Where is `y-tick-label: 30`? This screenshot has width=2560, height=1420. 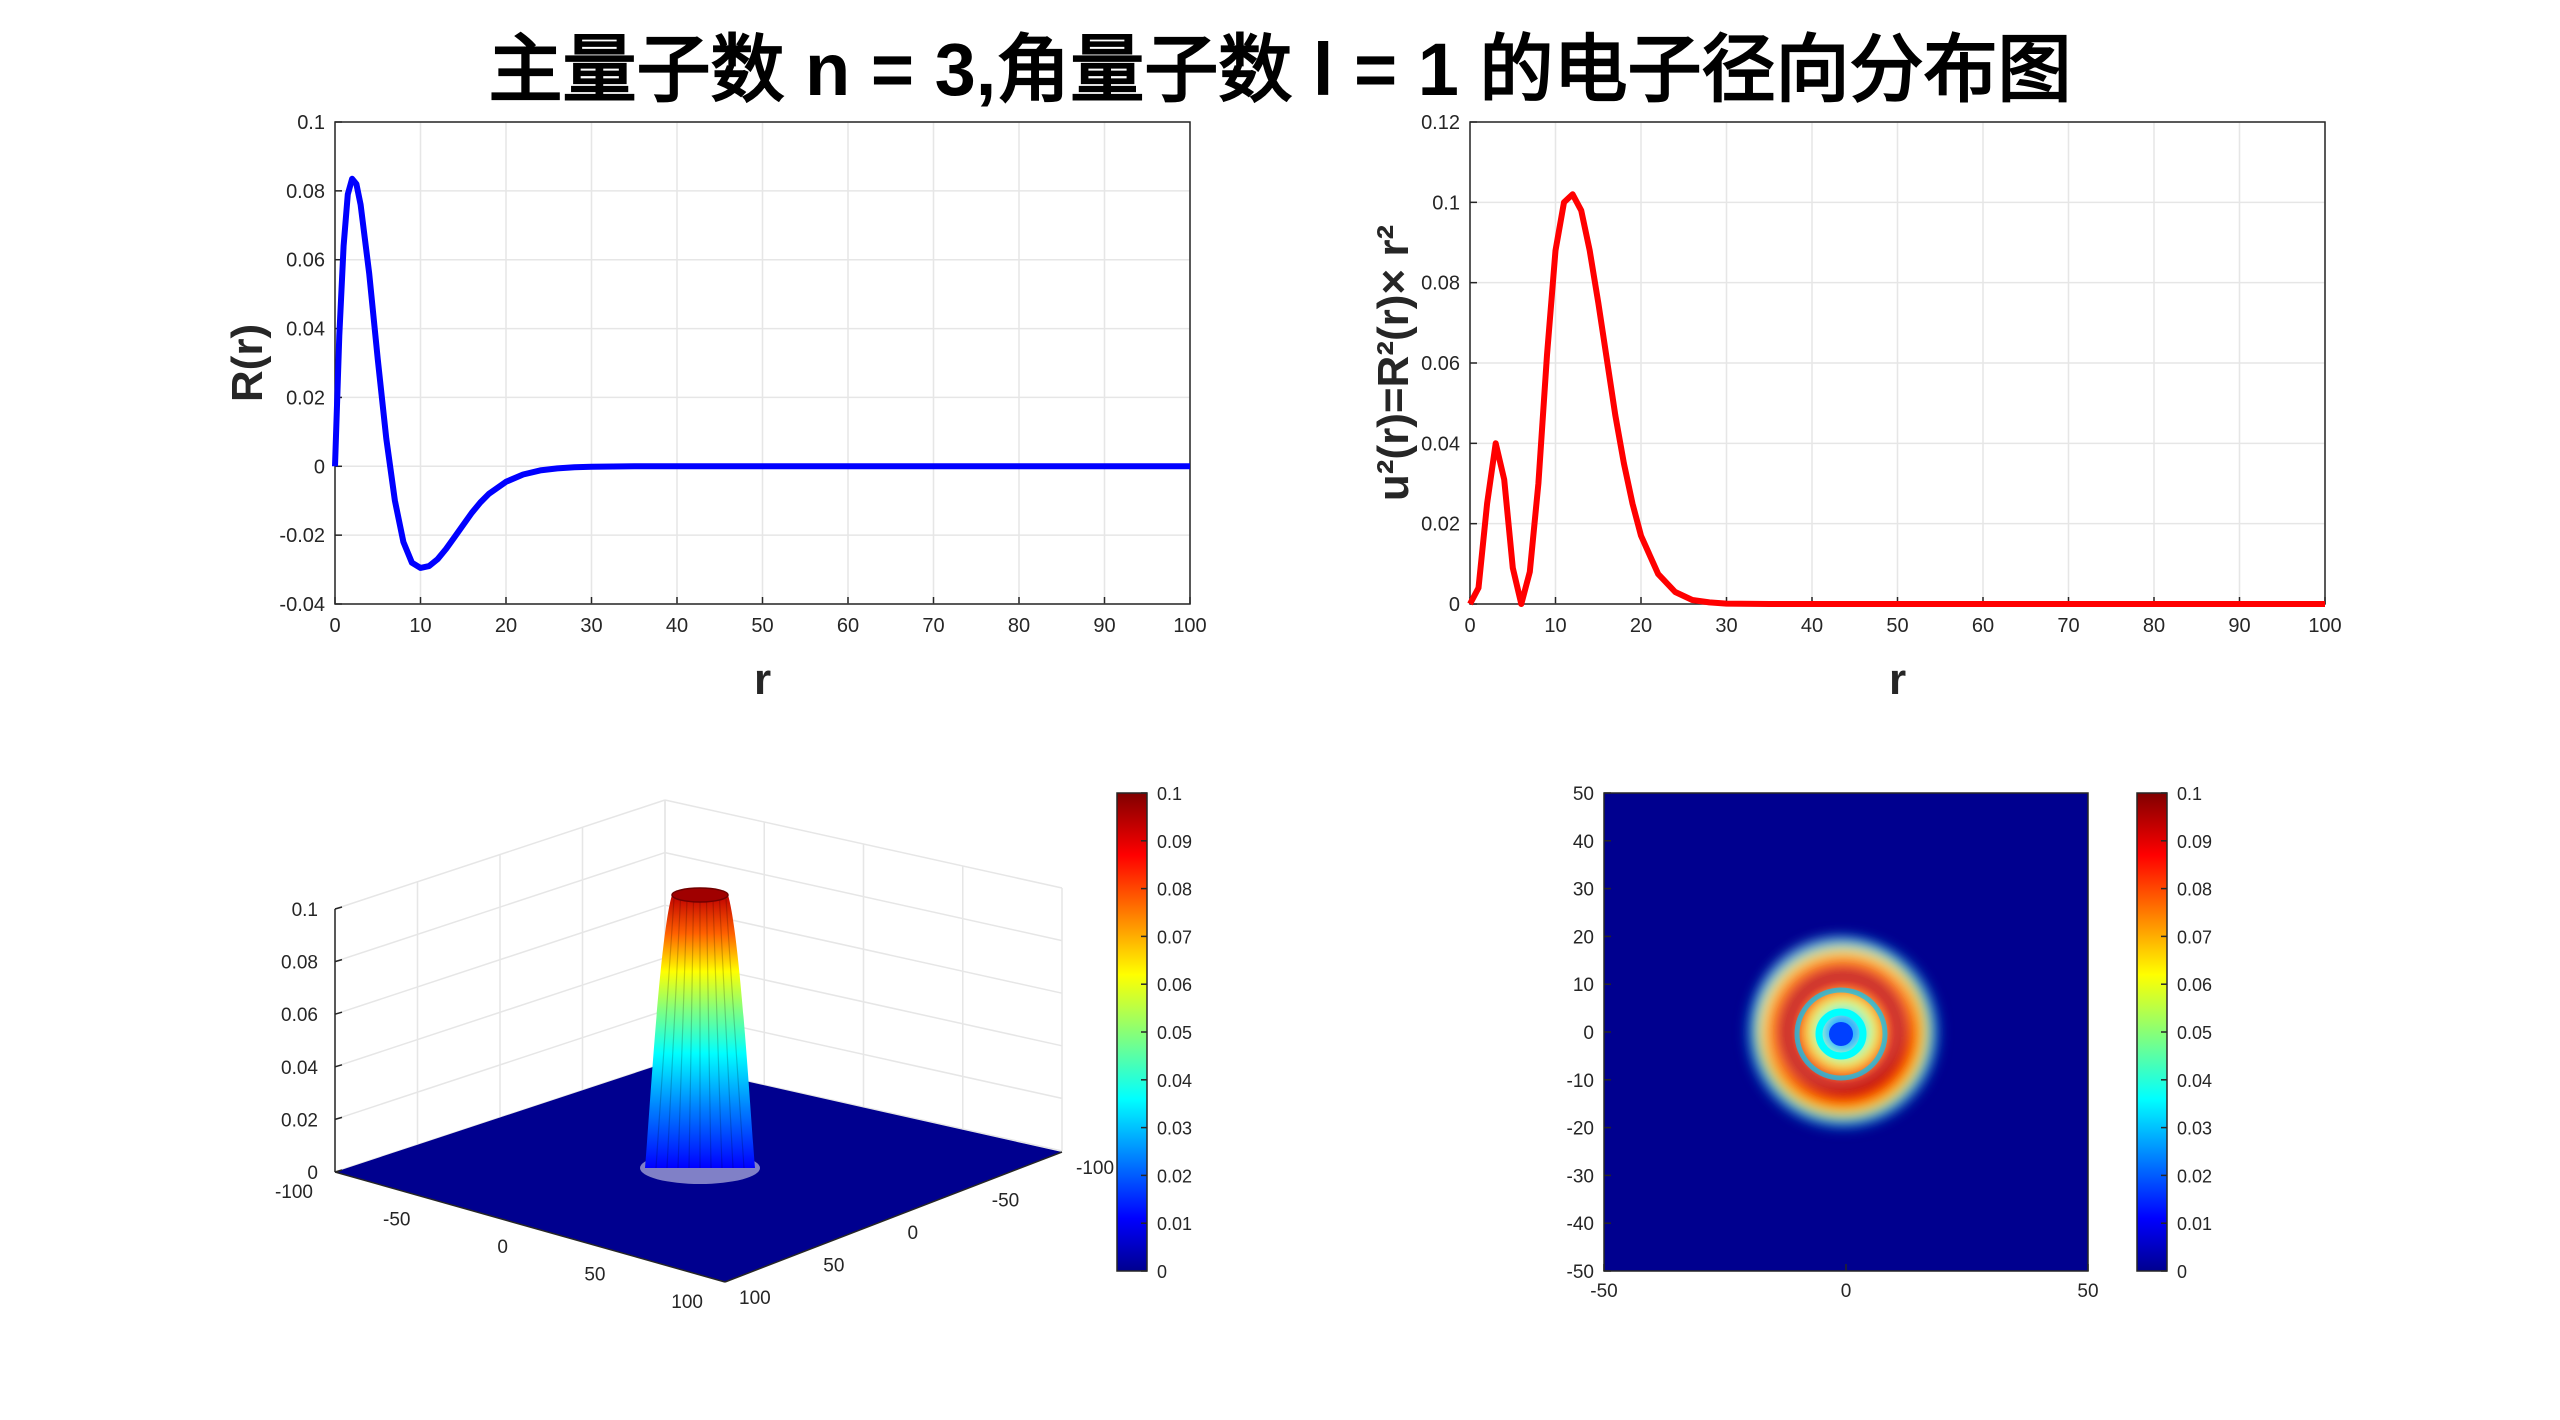 y-tick-label: 30 is located at coordinates (1583, 890).